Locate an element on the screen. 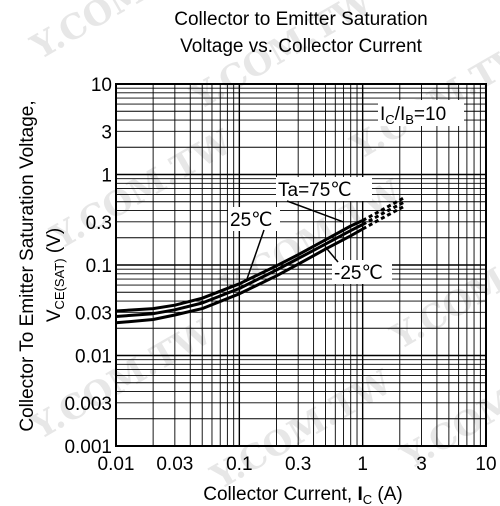  series-line-75c-extrapolated is located at coordinates (383, 208).